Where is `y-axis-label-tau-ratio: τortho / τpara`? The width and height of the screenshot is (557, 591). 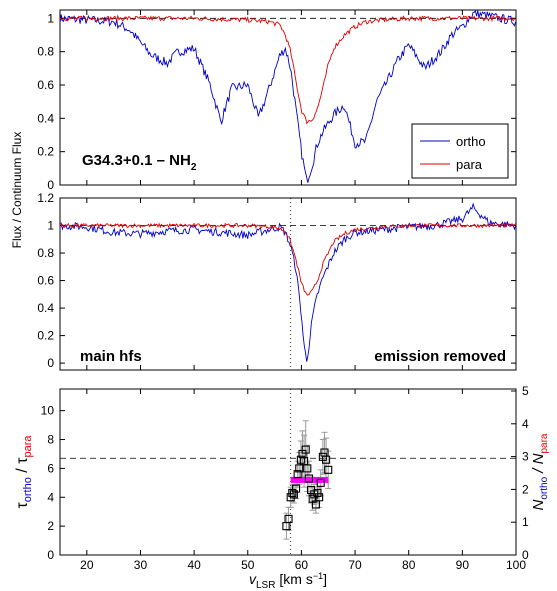 y-axis-label-tau-ratio: τortho / τpara is located at coordinates (24, 472).